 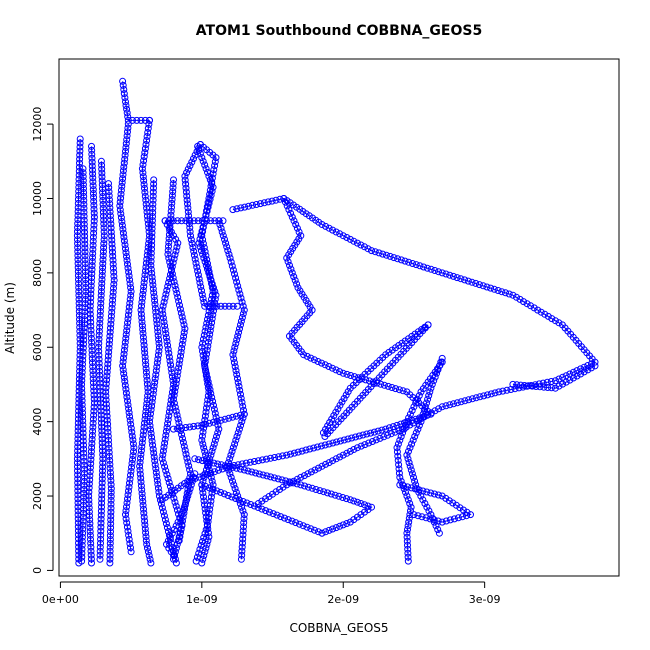 I want to click on series-line, so click(x=283, y=496).